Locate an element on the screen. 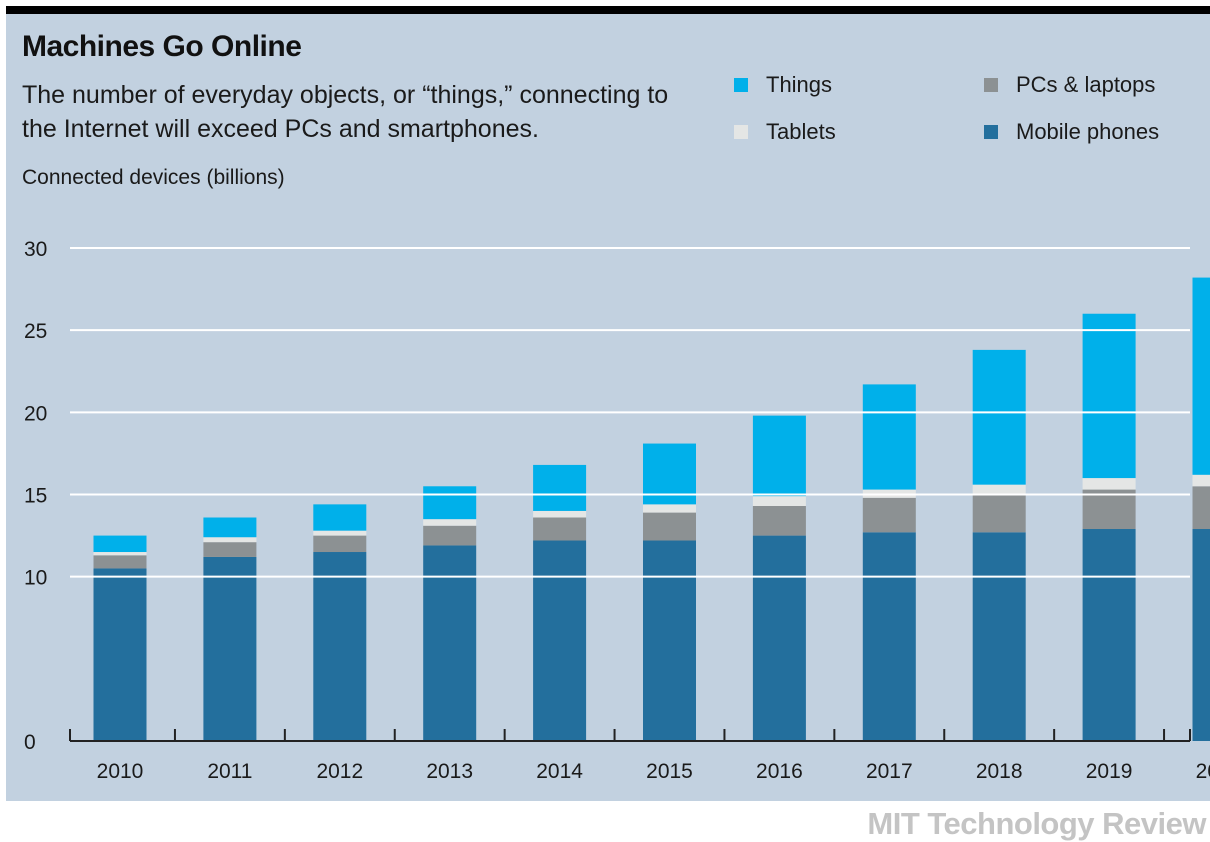 The image size is (1210, 842). y-tick-label-25: 25 is located at coordinates (35, 331).